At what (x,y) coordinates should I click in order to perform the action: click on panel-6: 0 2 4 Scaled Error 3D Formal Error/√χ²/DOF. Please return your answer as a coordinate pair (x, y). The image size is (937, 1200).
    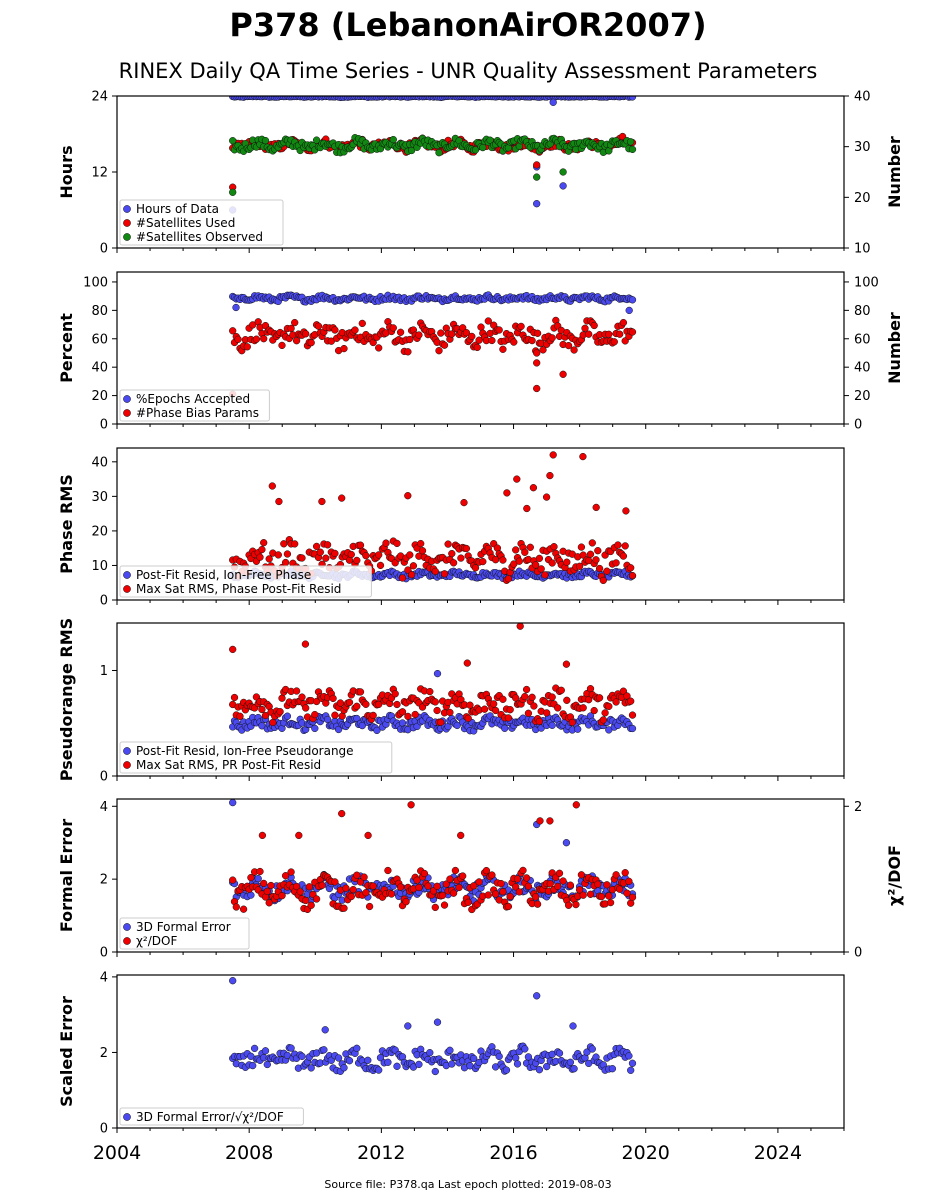
    Looking at the image, I should click on (451, 1053).